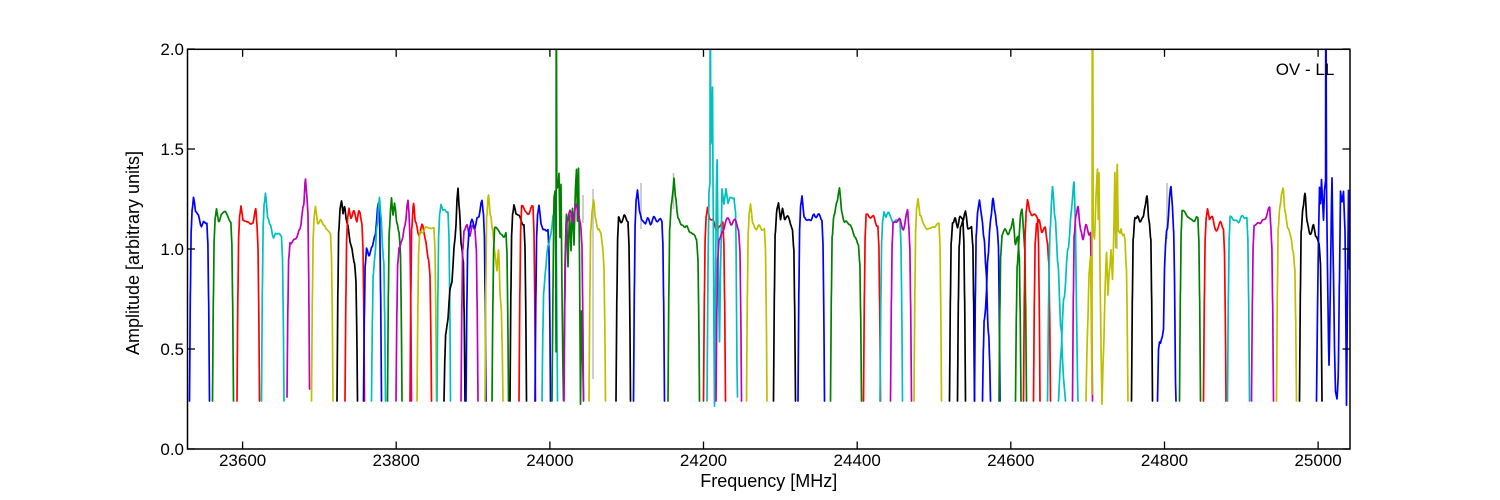  I want to click on svg-text: OV - LL, so click(1305, 69).